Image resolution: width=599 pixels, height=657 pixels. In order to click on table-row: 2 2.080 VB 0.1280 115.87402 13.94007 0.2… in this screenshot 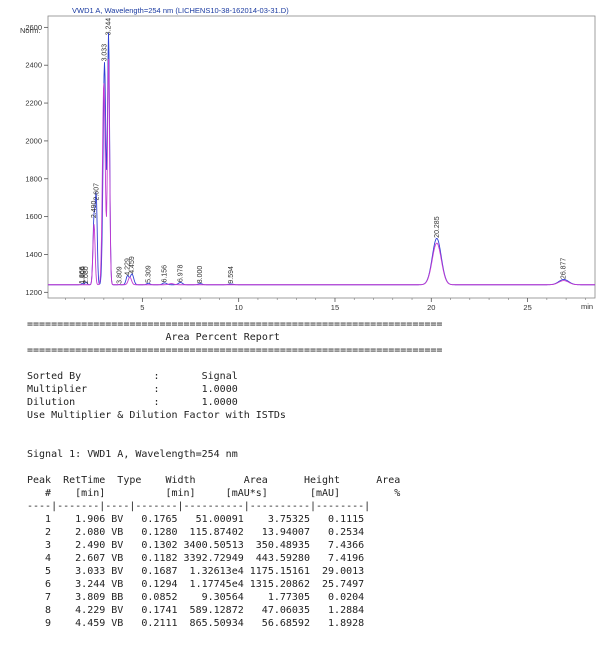, I will do `click(196, 532)`.